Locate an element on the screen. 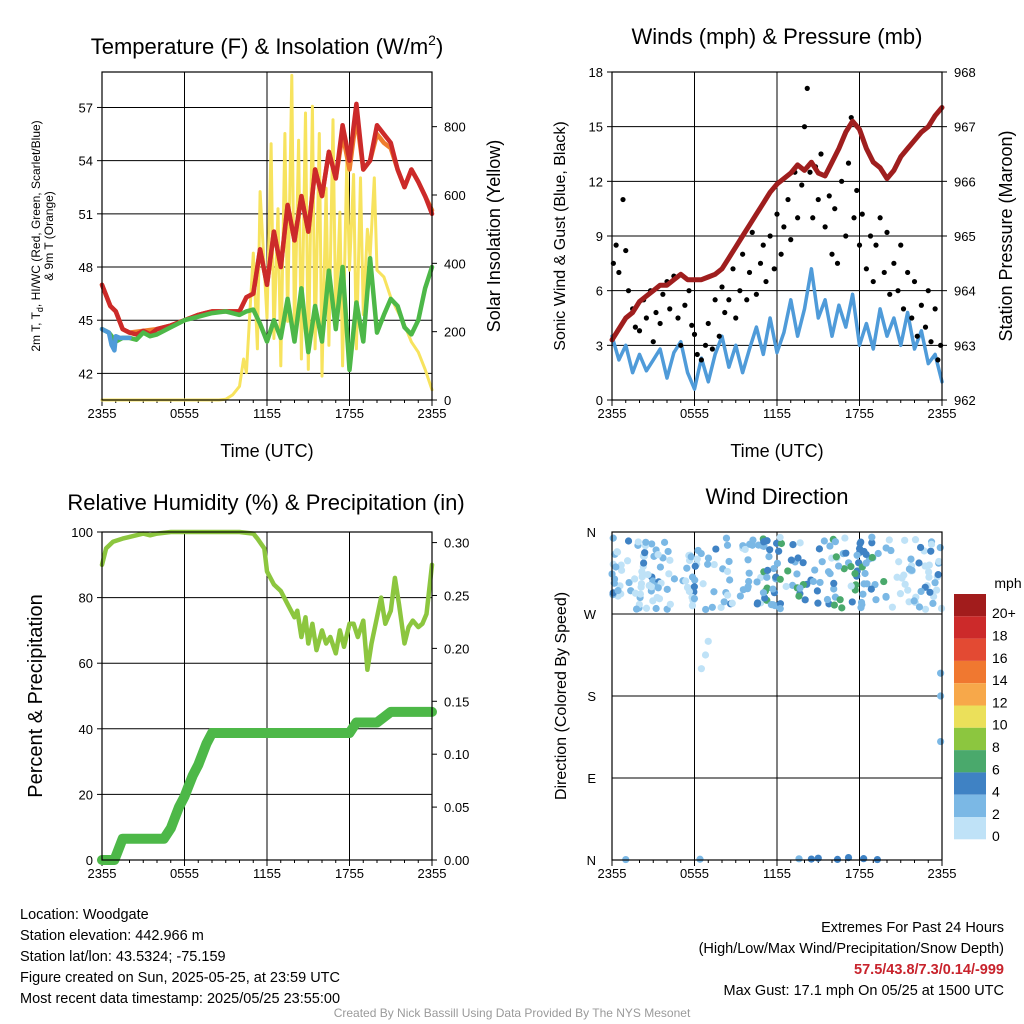 The height and width of the screenshot is (1024, 1024). y-tick-label: 0 is located at coordinates (599, 400).